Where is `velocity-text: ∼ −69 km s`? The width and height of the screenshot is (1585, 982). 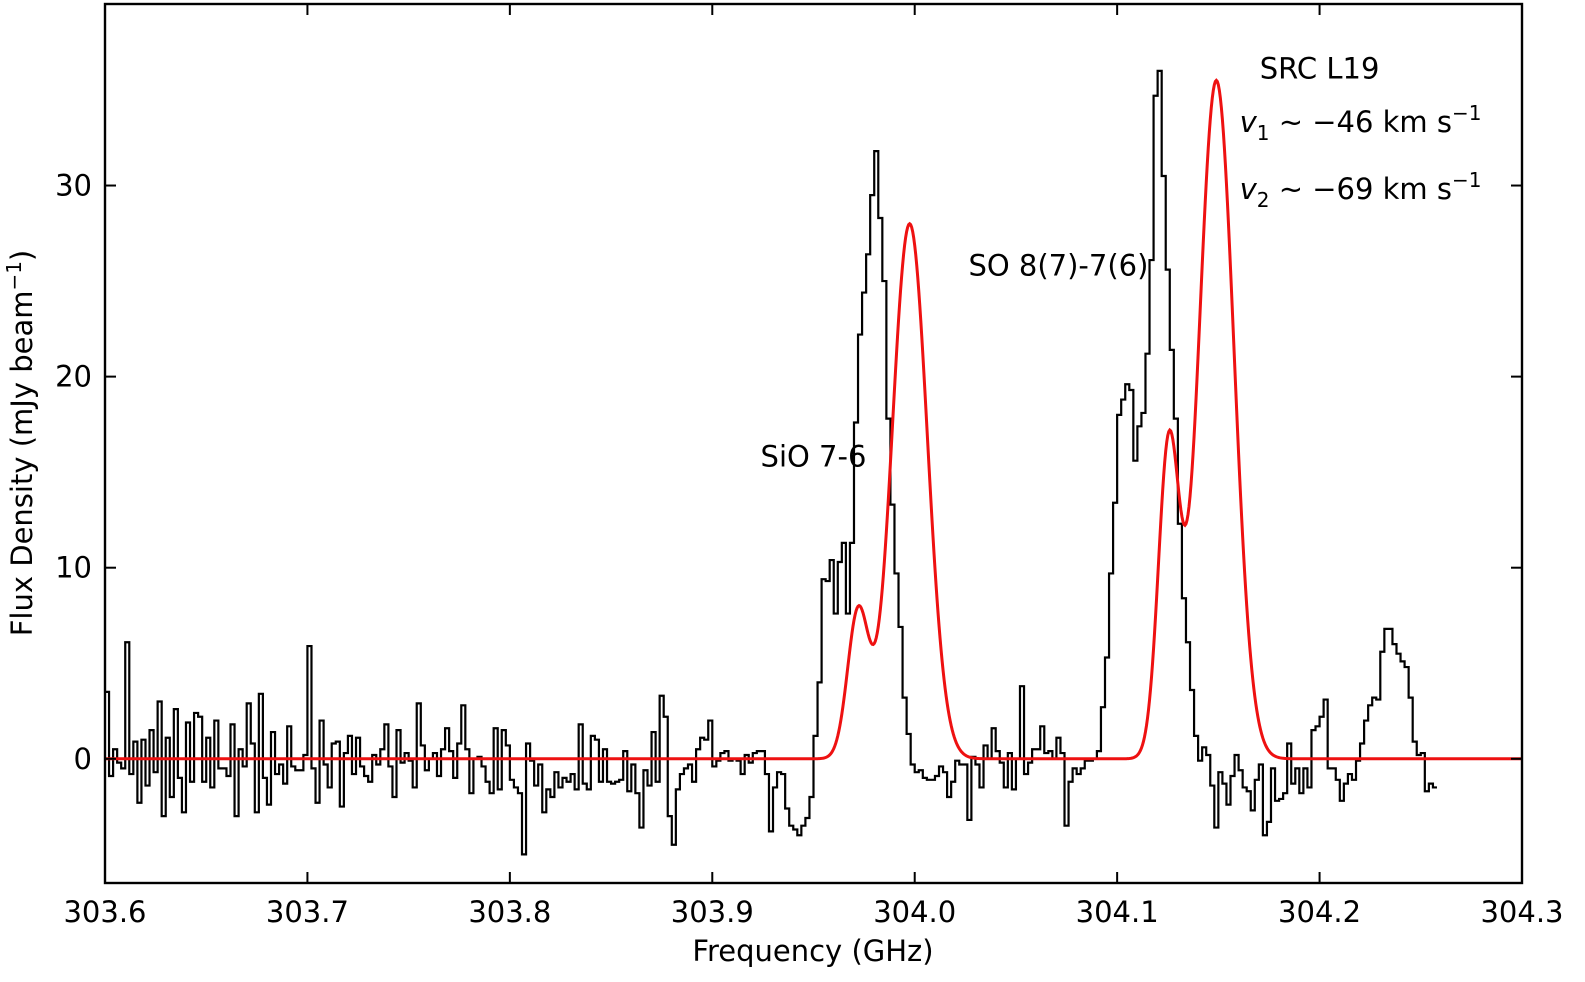
velocity-text: ∼ −69 km s is located at coordinates (1360, 189).